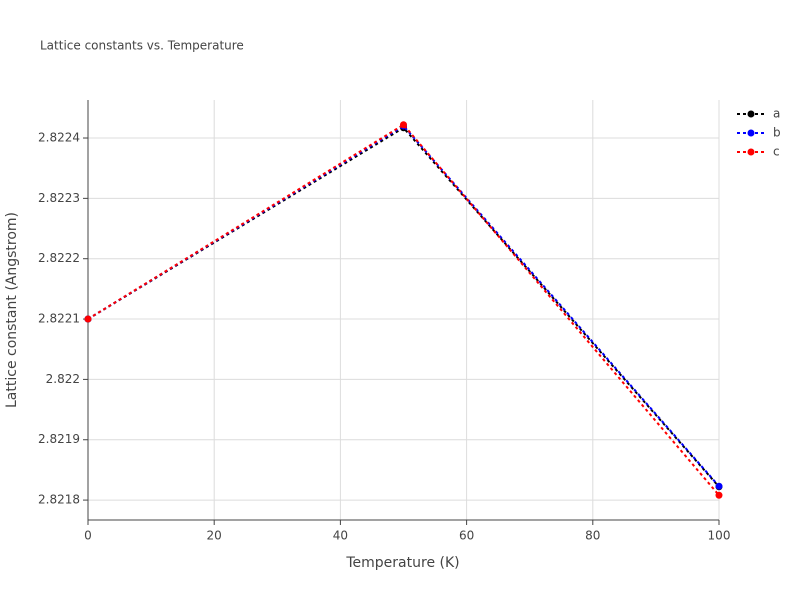 The image size is (800, 600). Describe the element at coordinates (88, 536) in the screenshot. I see `x-tick-label: 0` at that location.